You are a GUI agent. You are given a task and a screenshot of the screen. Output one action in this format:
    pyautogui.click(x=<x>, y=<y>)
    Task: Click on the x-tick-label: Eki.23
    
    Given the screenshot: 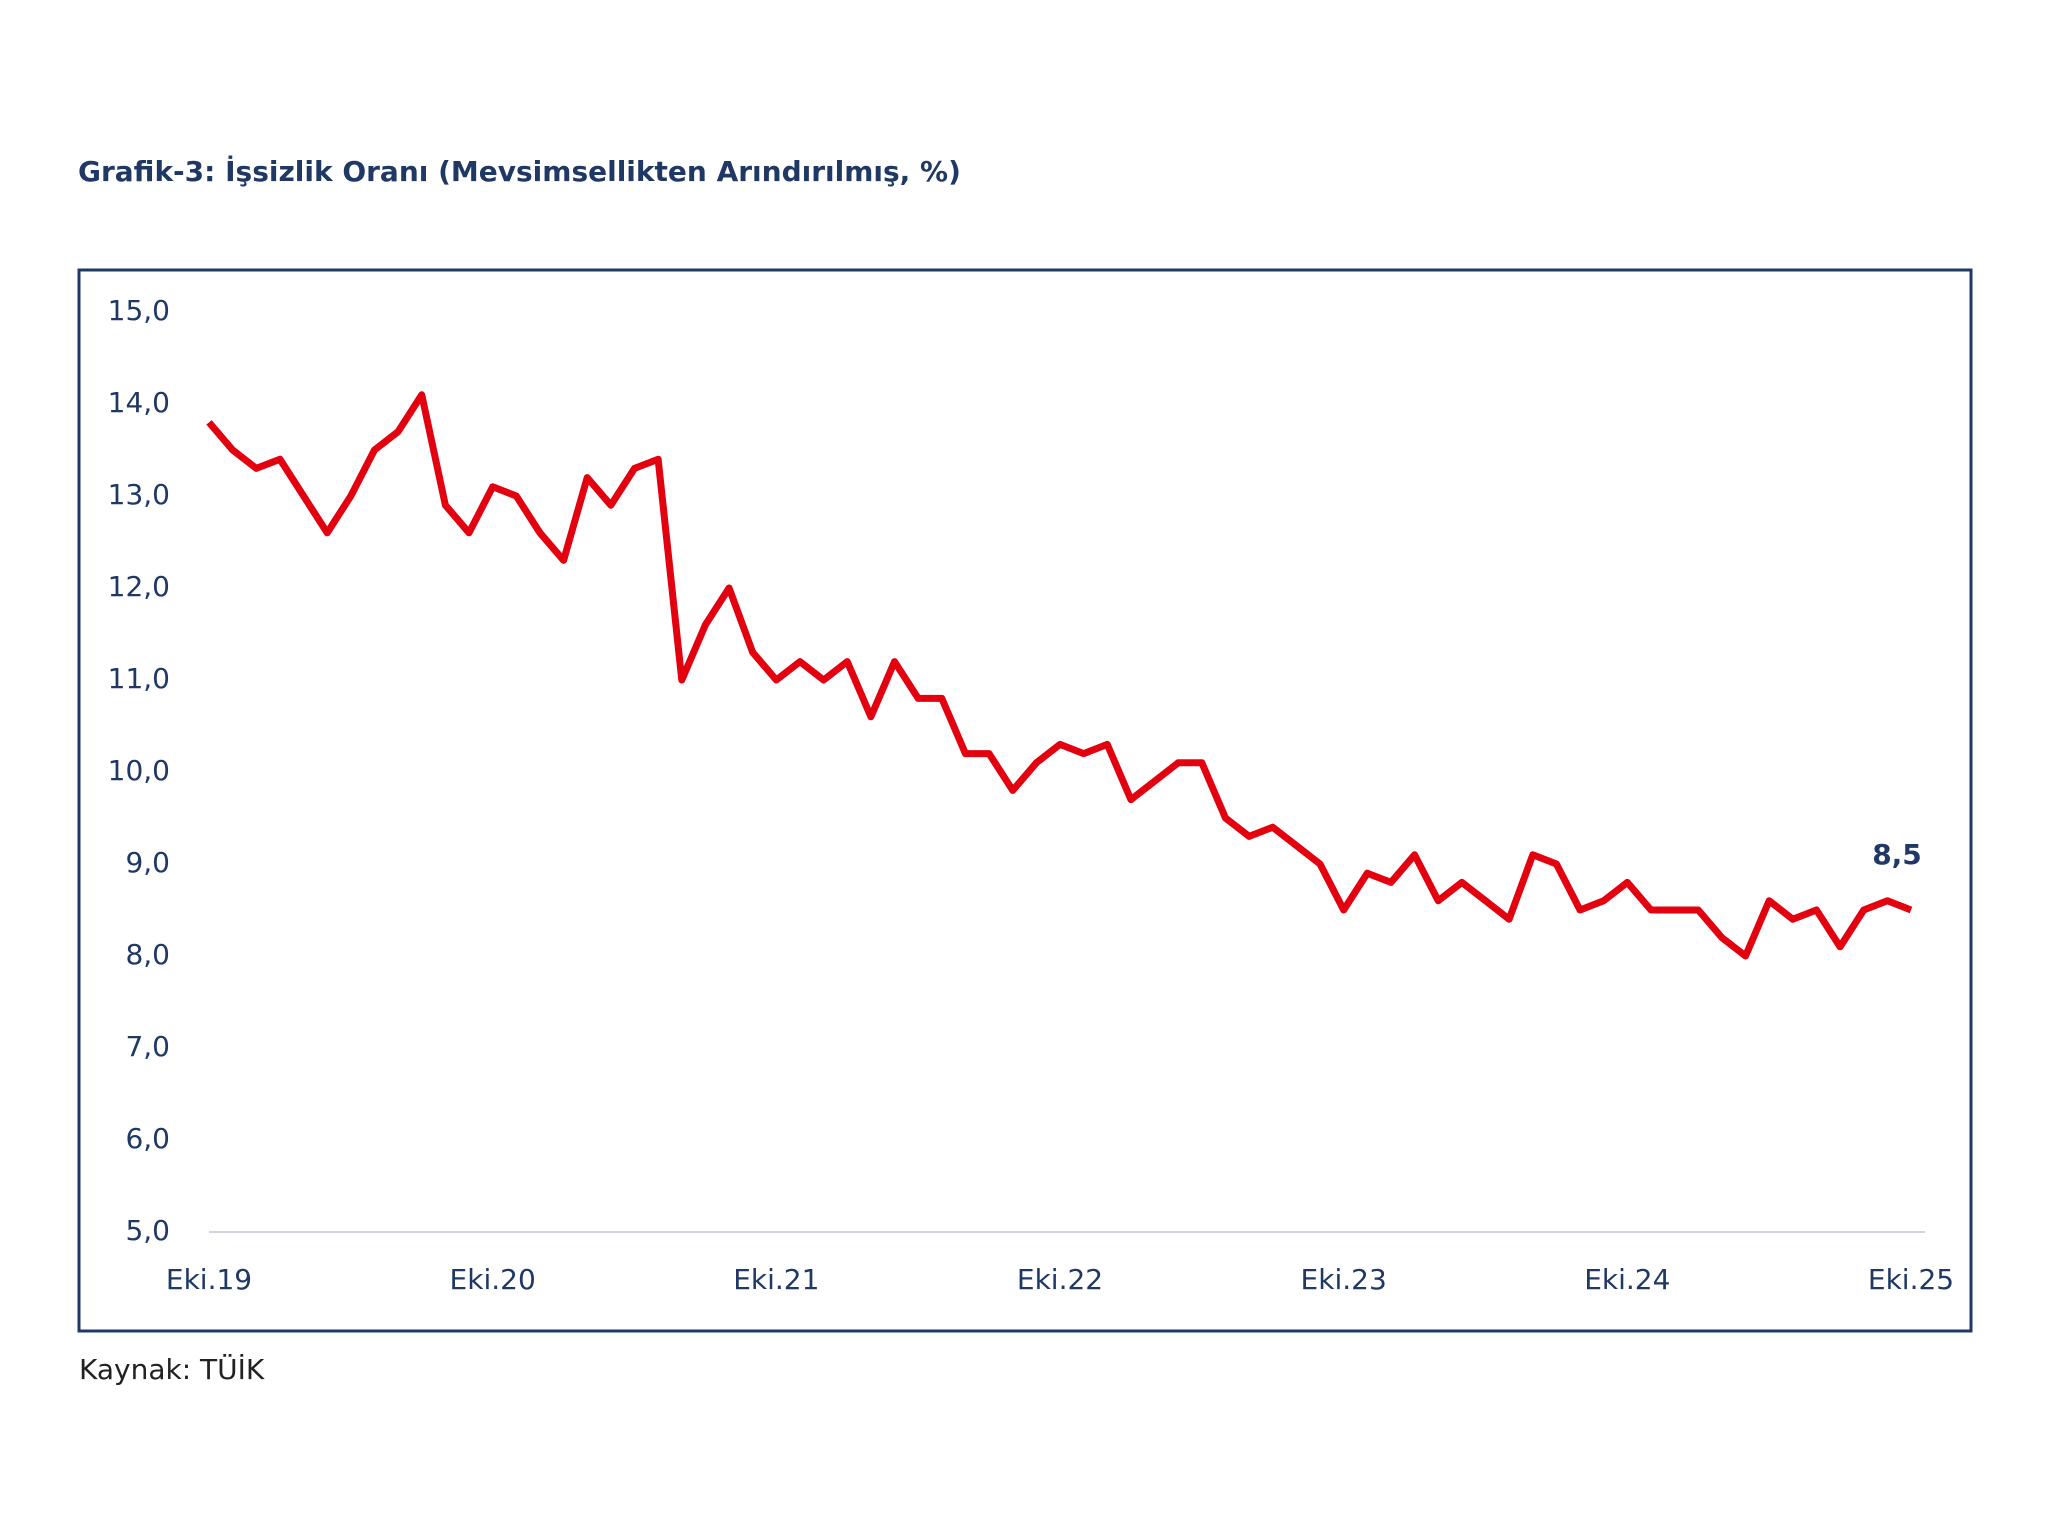 What is the action you would take?
    pyautogui.click(x=1344, y=1279)
    